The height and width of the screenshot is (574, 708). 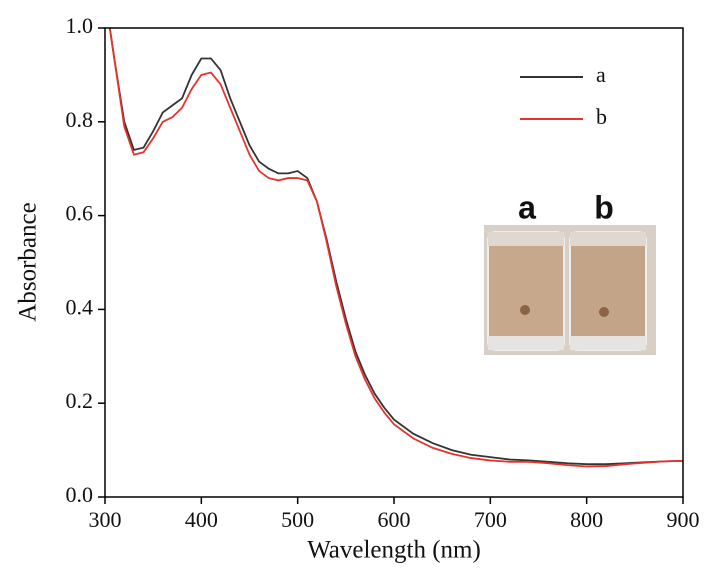 What do you see at coordinates (394, 519) in the screenshot?
I see `x-tick-label: 600` at bounding box center [394, 519].